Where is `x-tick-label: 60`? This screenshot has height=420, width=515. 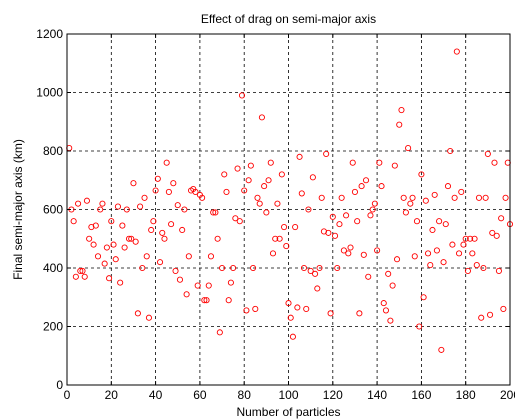
x-tick-label: 60 is located at coordinates (200, 395).